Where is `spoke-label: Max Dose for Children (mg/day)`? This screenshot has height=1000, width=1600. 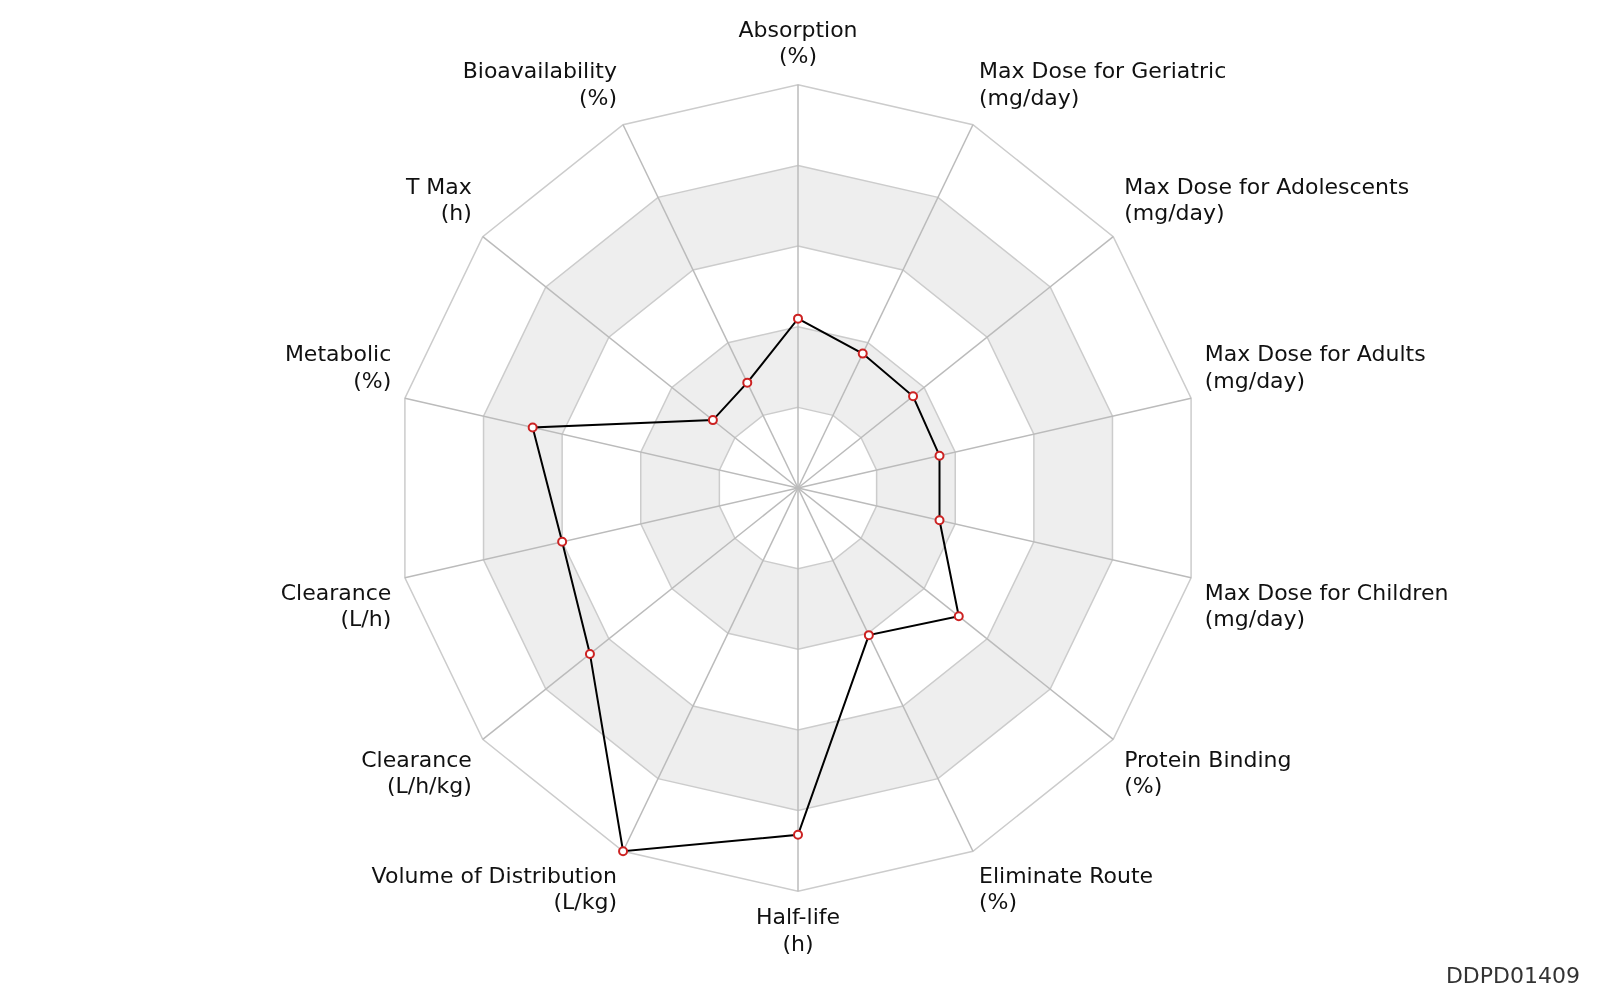
spoke-label: Max Dose for Children (mg/day) is located at coordinates (1326, 605).